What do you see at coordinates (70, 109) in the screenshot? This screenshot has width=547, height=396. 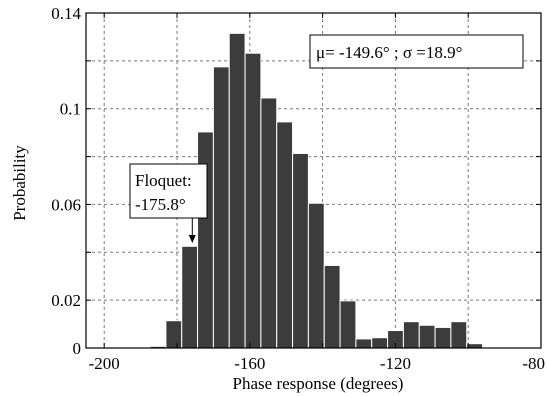 I see `y-tick-label: 0.1` at bounding box center [70, 109].